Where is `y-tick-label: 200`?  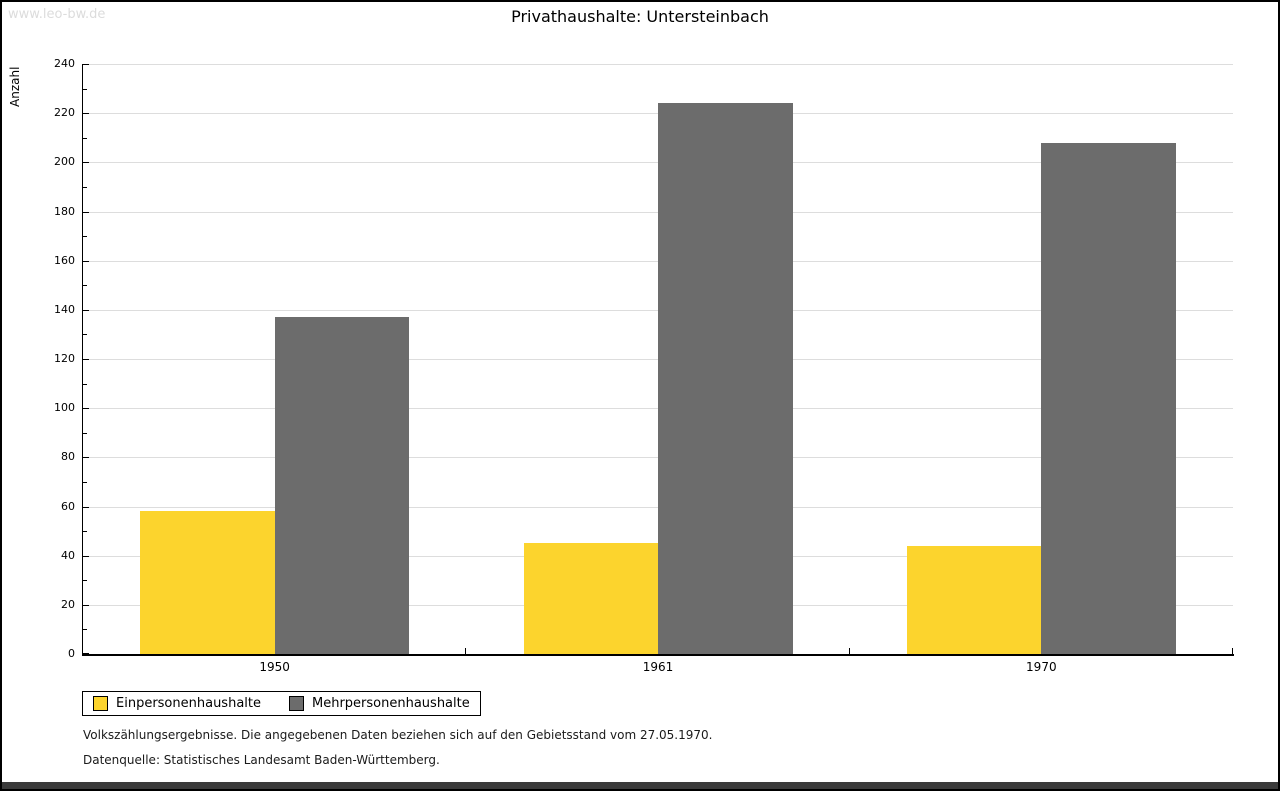
y-tick-label: 200 is located at coordinates (64, 162).